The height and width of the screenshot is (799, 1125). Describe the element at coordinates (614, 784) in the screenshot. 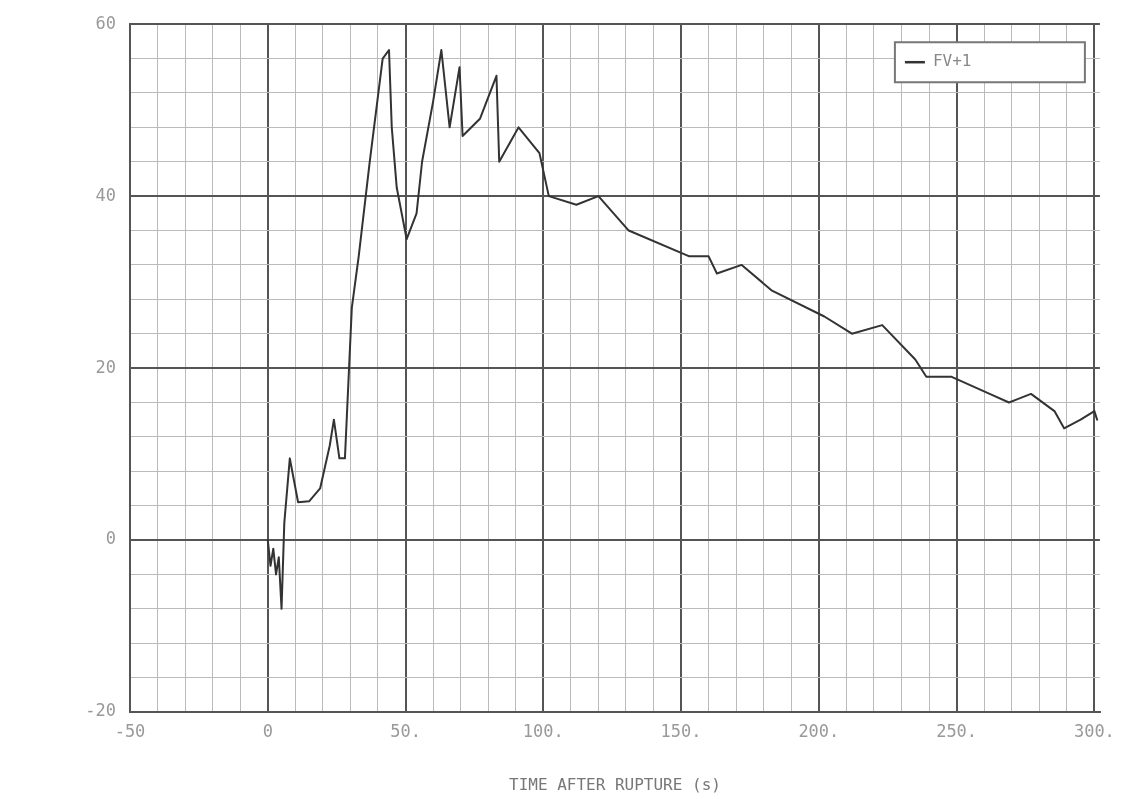

I see `x-axis-title: TIME AFTER RUPTURE (s)` at that location.